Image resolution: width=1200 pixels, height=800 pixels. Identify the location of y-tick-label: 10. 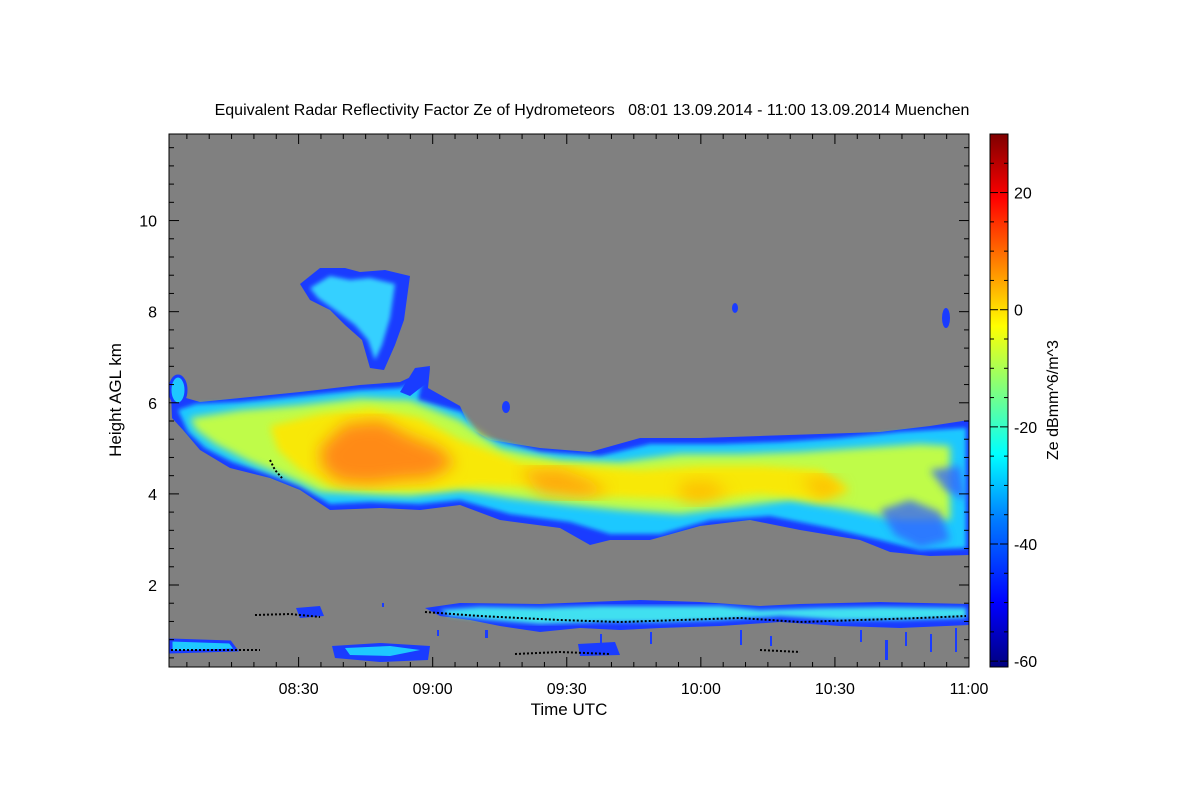
(148, 222).